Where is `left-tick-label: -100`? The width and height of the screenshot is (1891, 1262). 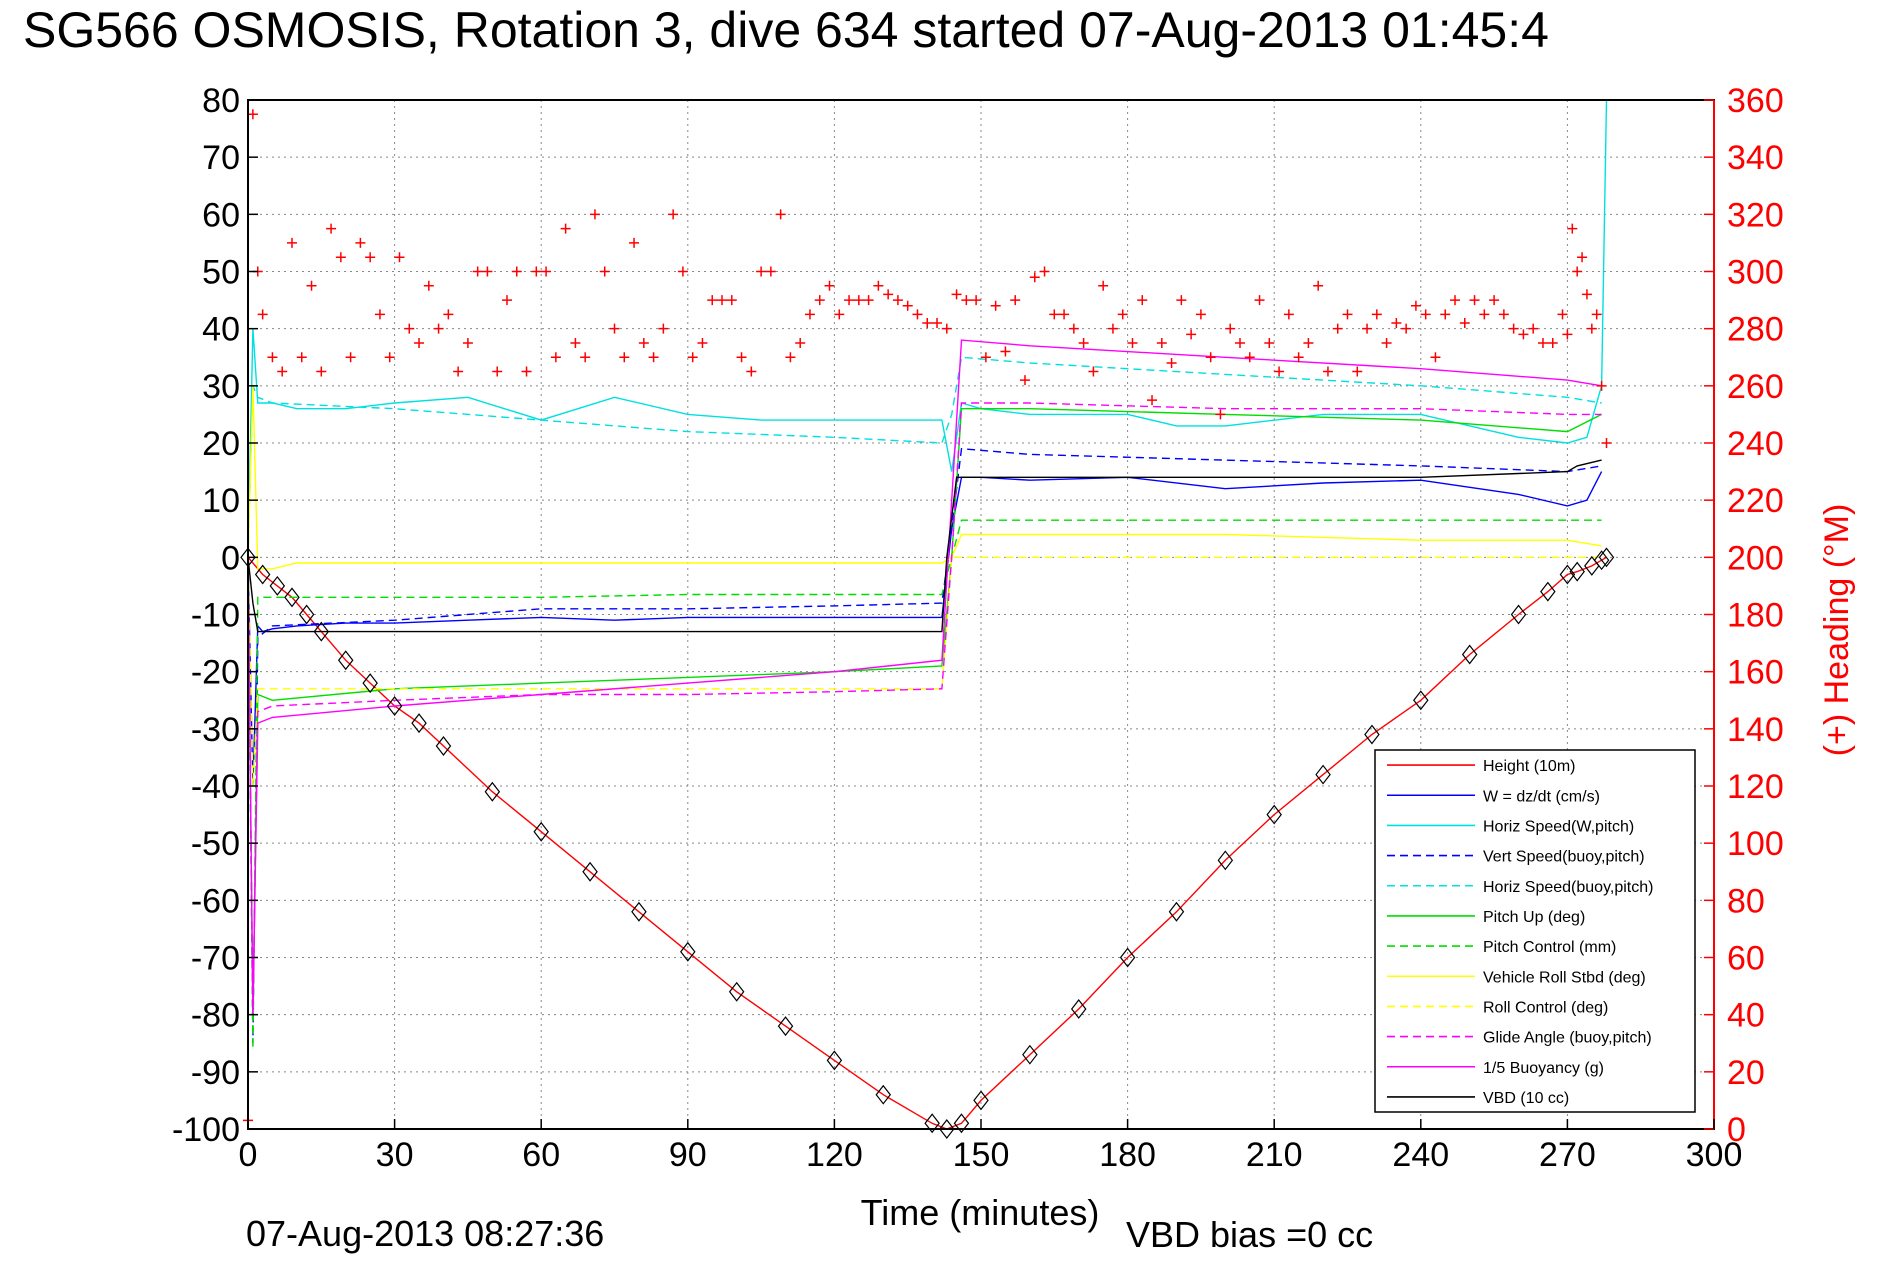 left-tick-label: -100 is located at coordinates (206, 1130).